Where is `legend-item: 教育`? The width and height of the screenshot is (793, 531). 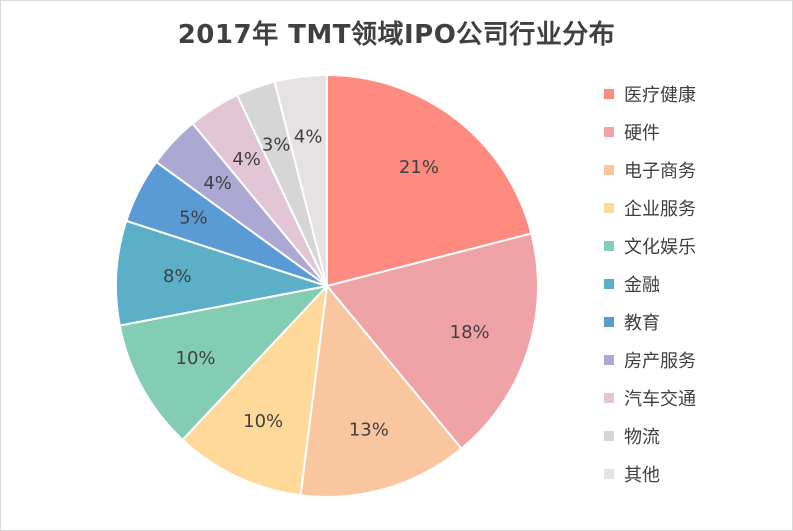
legend-item: 教育 is located at coordinates (650, 322).